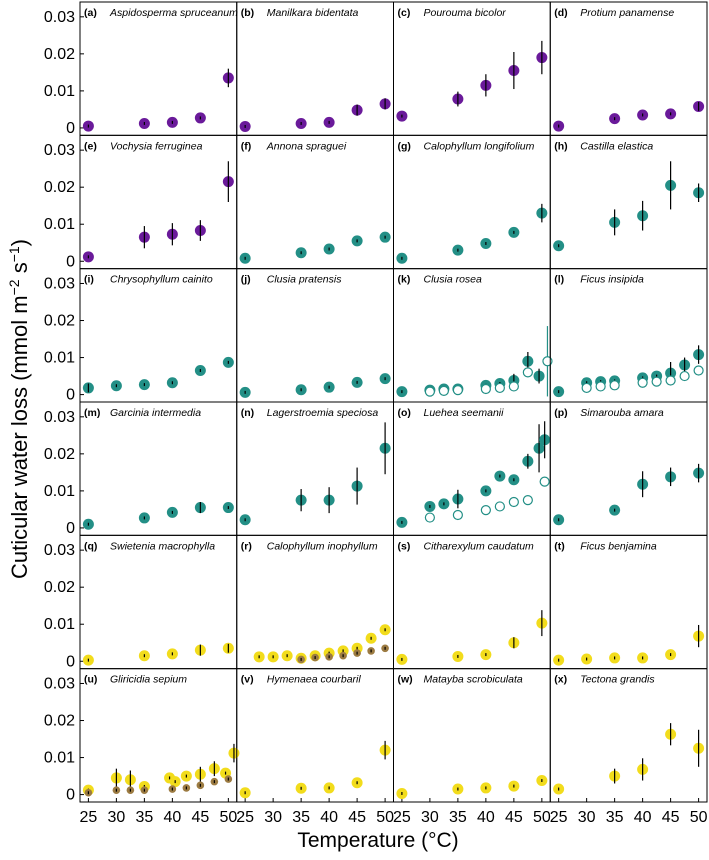  What do you see at coordinates (404, 546) in the screenshot?
I see `panel-label: (s)` at bounding box center [404, 546].